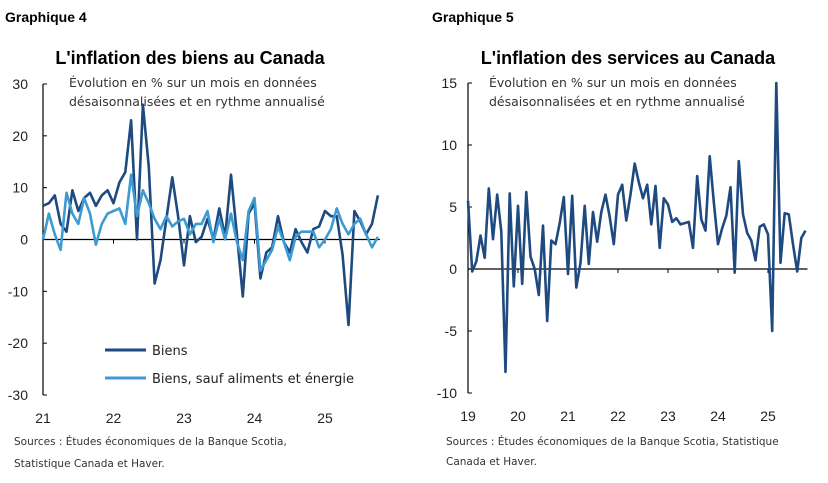  What do you see at coordinates (449, 83) in the screenshot?
I see `y-tick-label: 15` at bounding box center [449, 83].